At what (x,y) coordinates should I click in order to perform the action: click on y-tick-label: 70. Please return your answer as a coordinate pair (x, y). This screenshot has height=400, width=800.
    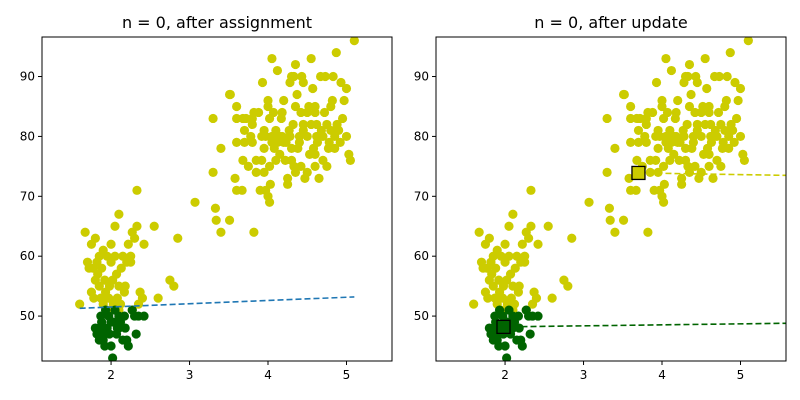
    Looking at the image, I should click on (421, 196).